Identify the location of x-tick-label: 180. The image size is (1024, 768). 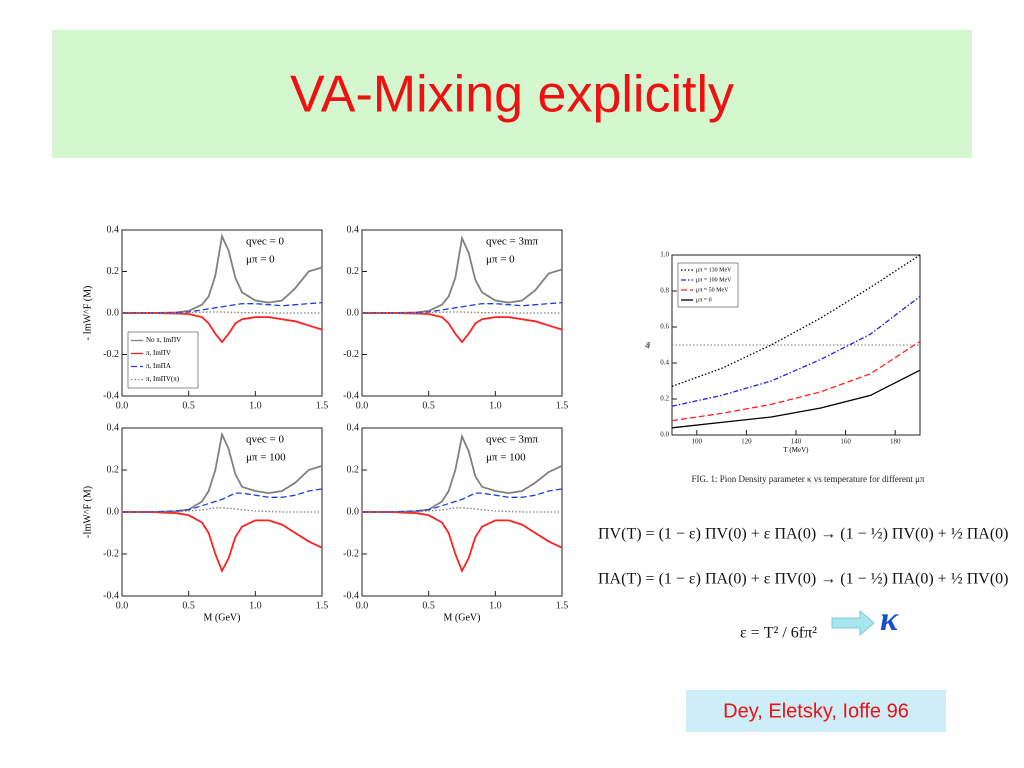
(895, 442).